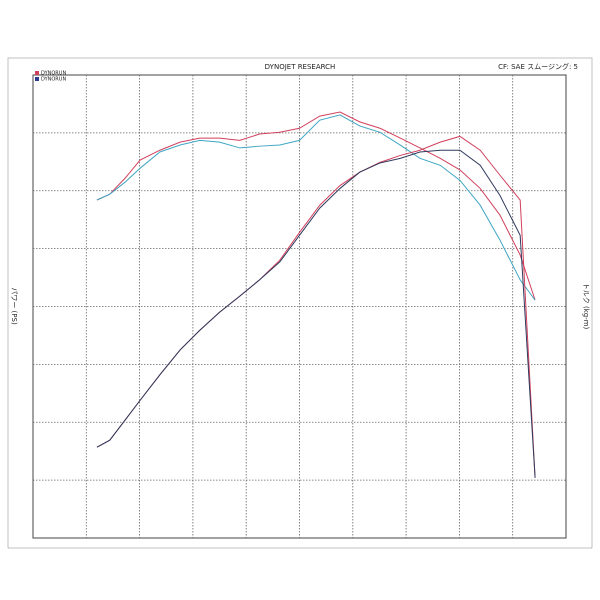  What do you see at coordinates (586, 306) in the screenshot?
I see `y2-axis-label: トルク (kg-m)` at bounding box center [586, 306].